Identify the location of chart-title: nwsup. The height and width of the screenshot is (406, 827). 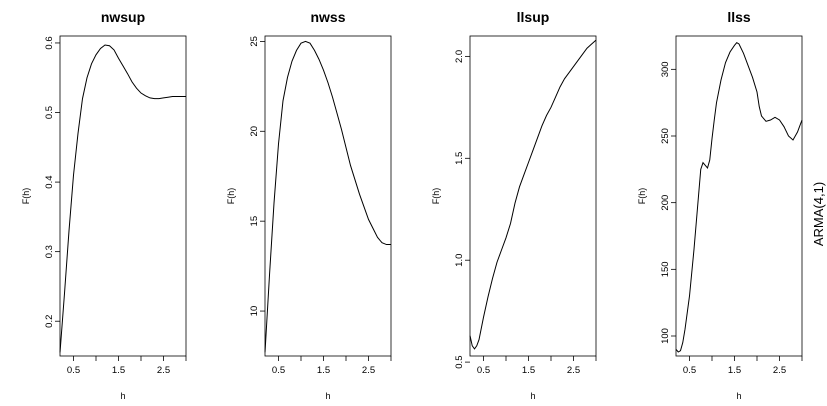
(123, 17).